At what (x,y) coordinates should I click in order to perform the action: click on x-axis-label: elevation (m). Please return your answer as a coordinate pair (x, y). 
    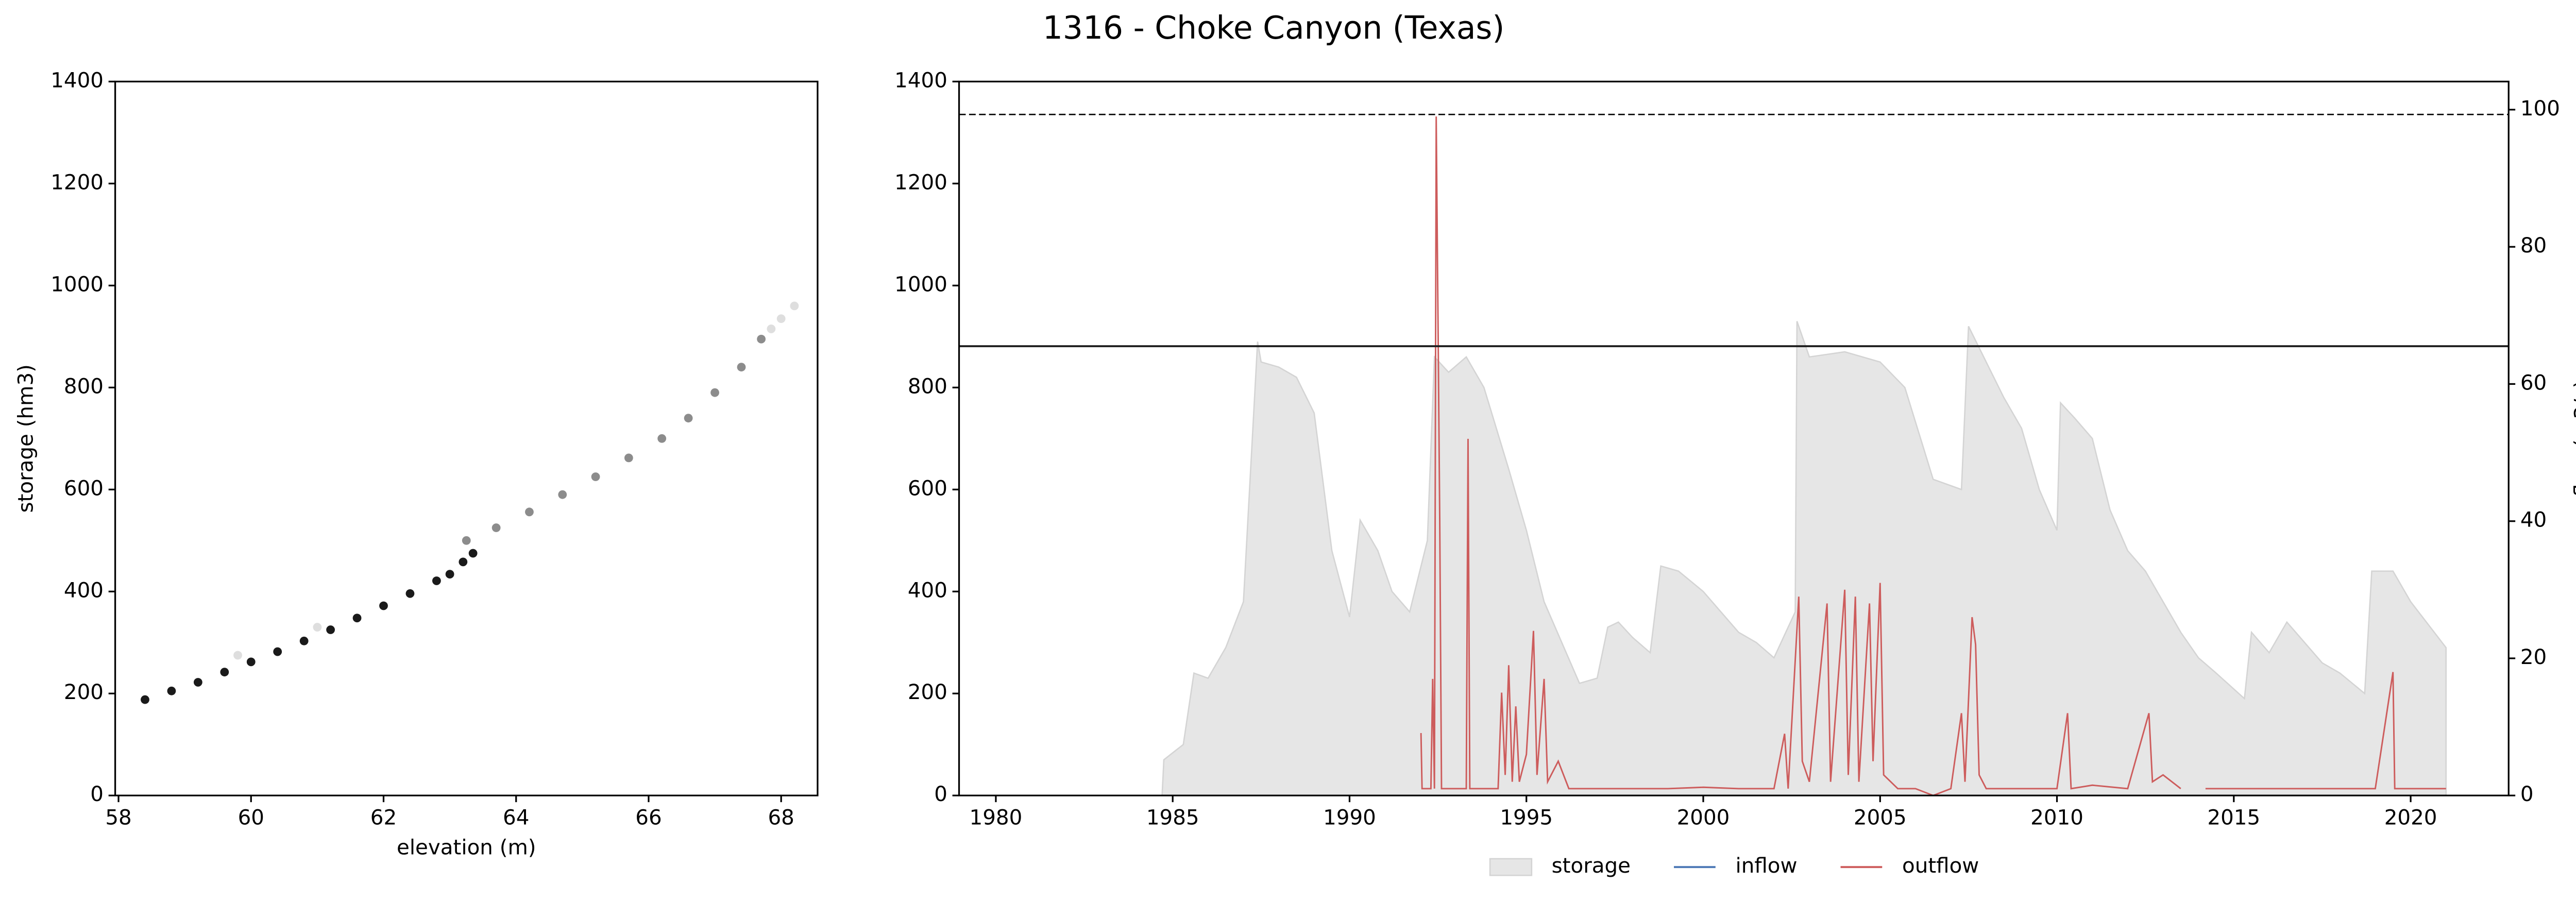
    Looking at the image, I should click on (466, 848).